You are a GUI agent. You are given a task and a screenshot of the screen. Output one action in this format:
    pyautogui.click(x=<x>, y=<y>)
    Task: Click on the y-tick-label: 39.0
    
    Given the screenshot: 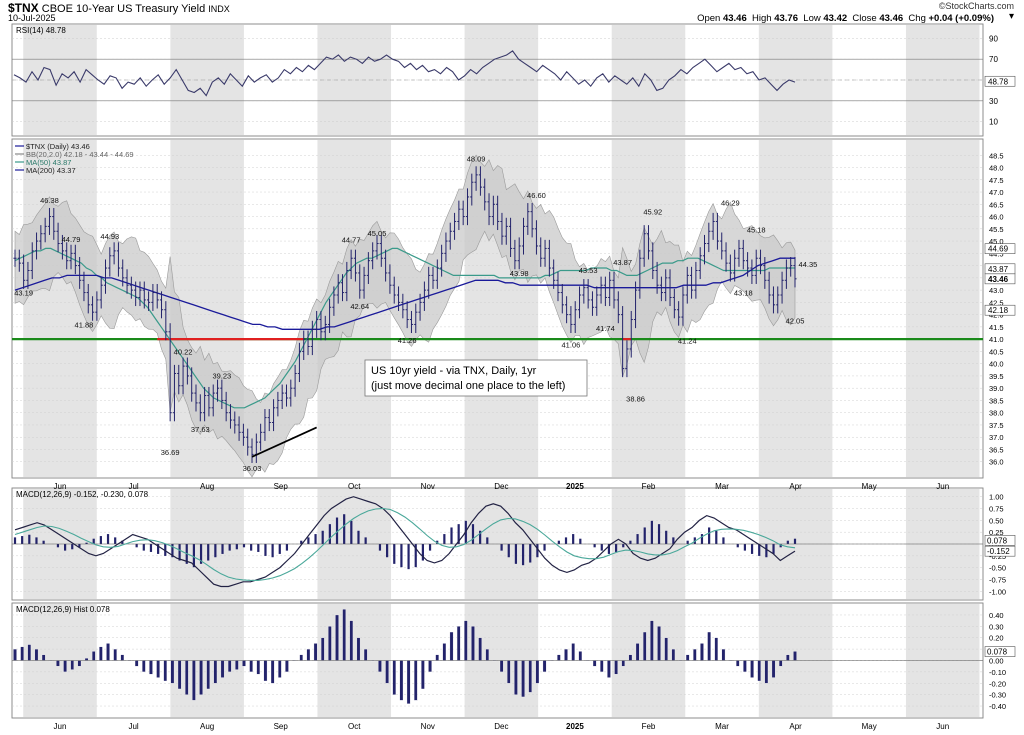 What is the action you would take?
    pyautogui.click(x=996, y=388)
    